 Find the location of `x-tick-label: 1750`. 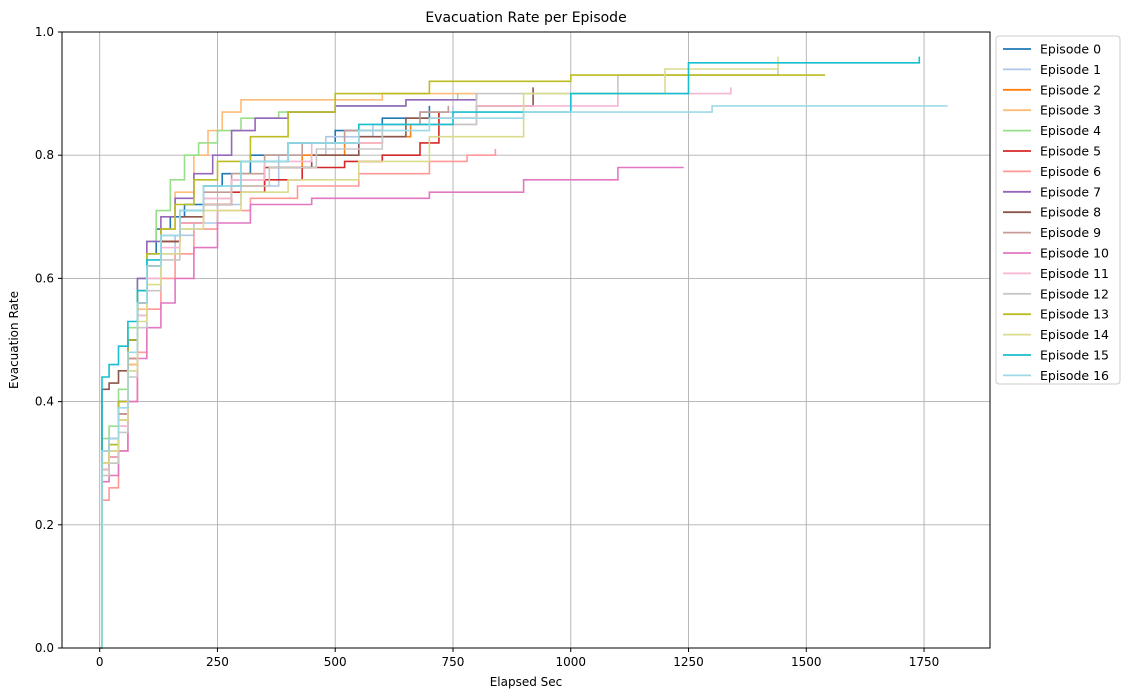

x-tick-label: 1750 is located at coordinates (924, 662).